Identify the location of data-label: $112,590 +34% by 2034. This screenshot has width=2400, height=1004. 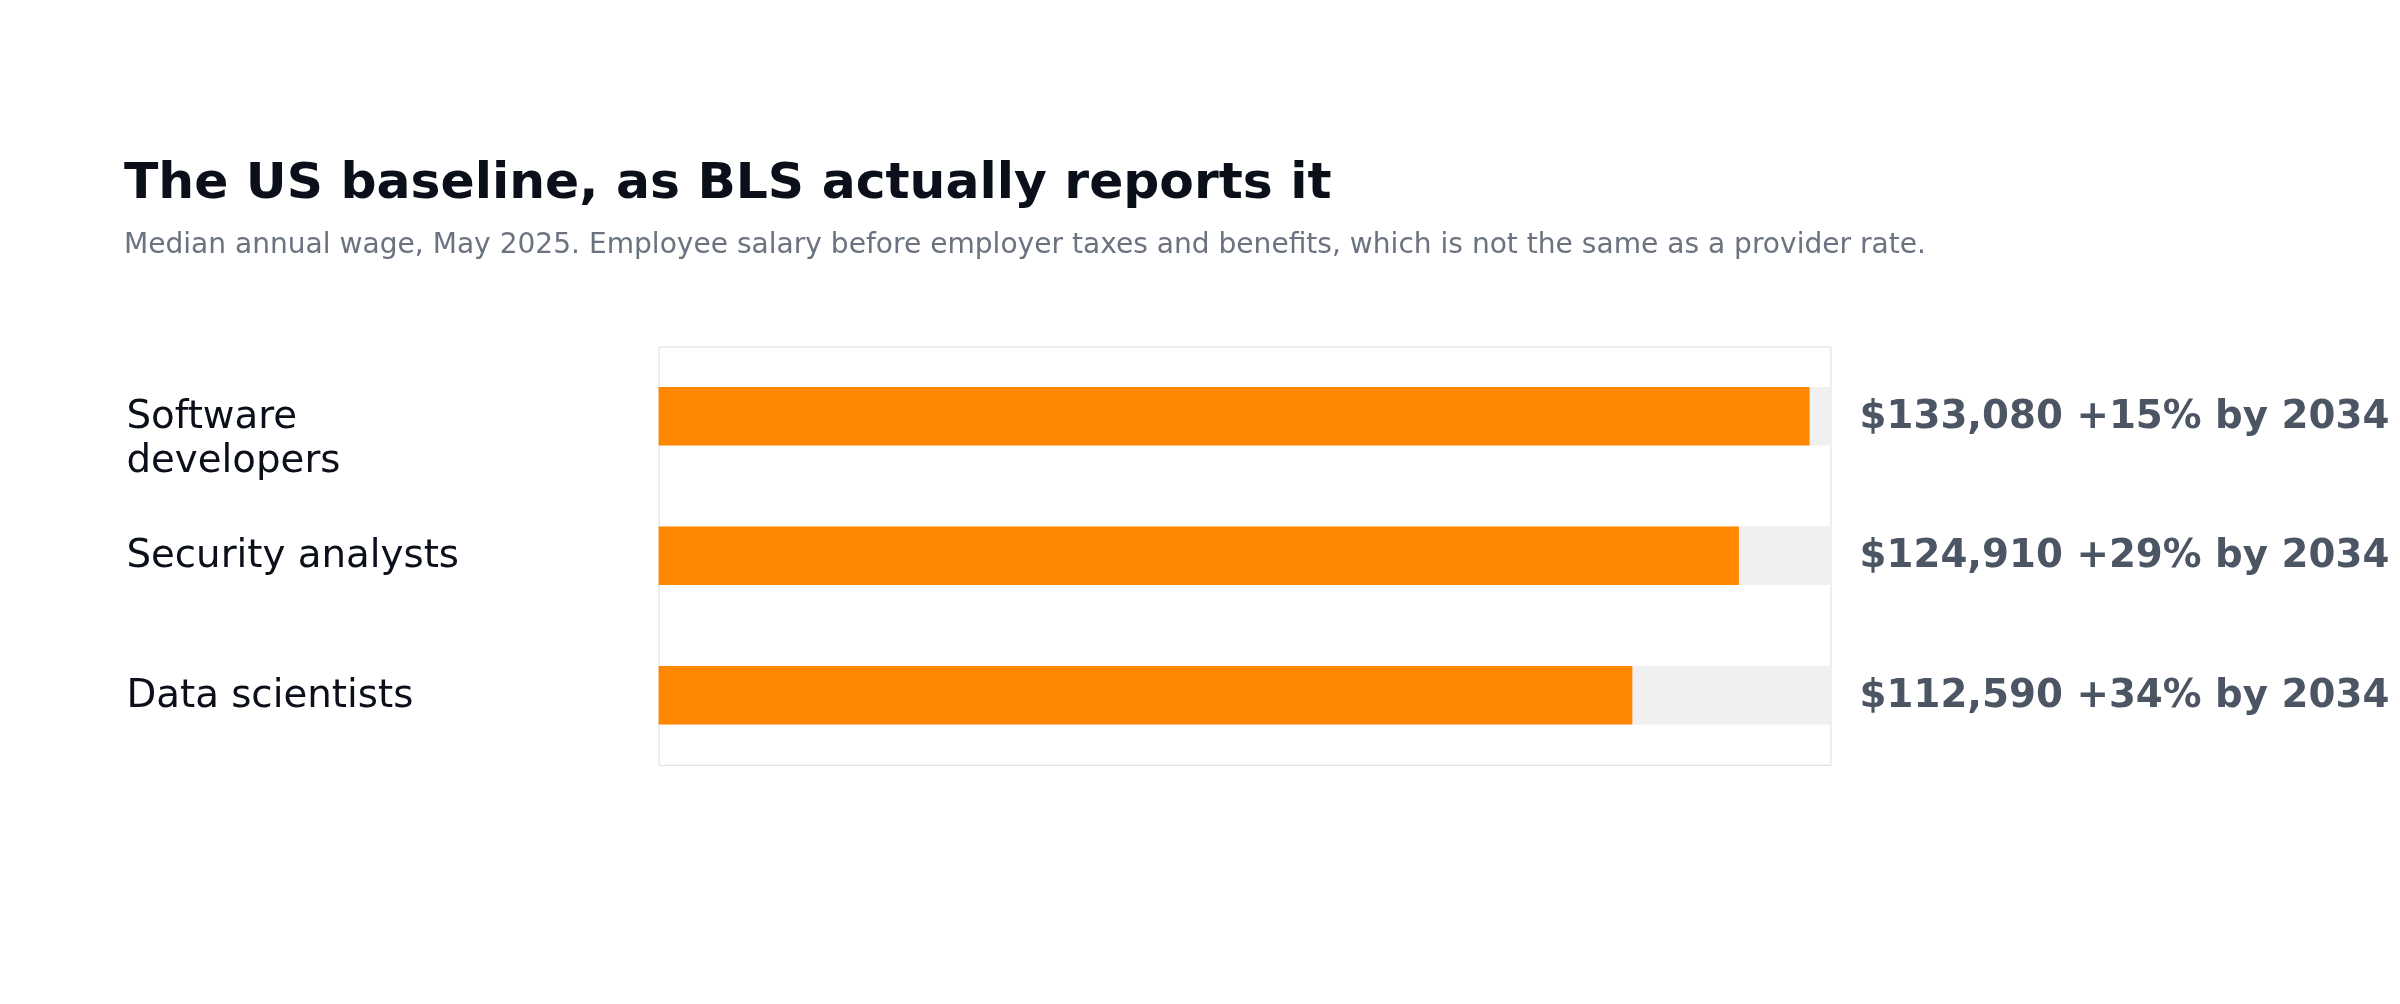
(2124, 693).